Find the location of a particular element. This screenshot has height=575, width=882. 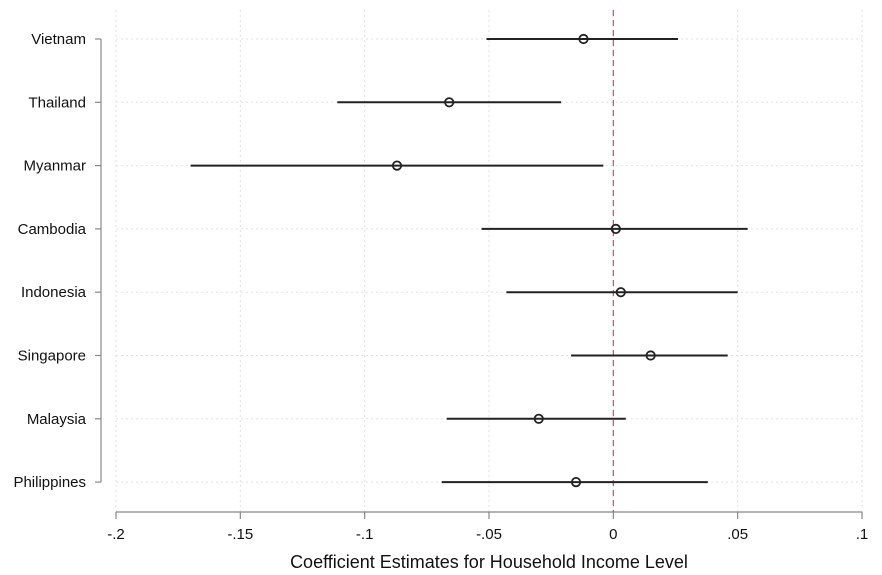

y-tick-label: Malaysia is located at coordinates (57, 419).